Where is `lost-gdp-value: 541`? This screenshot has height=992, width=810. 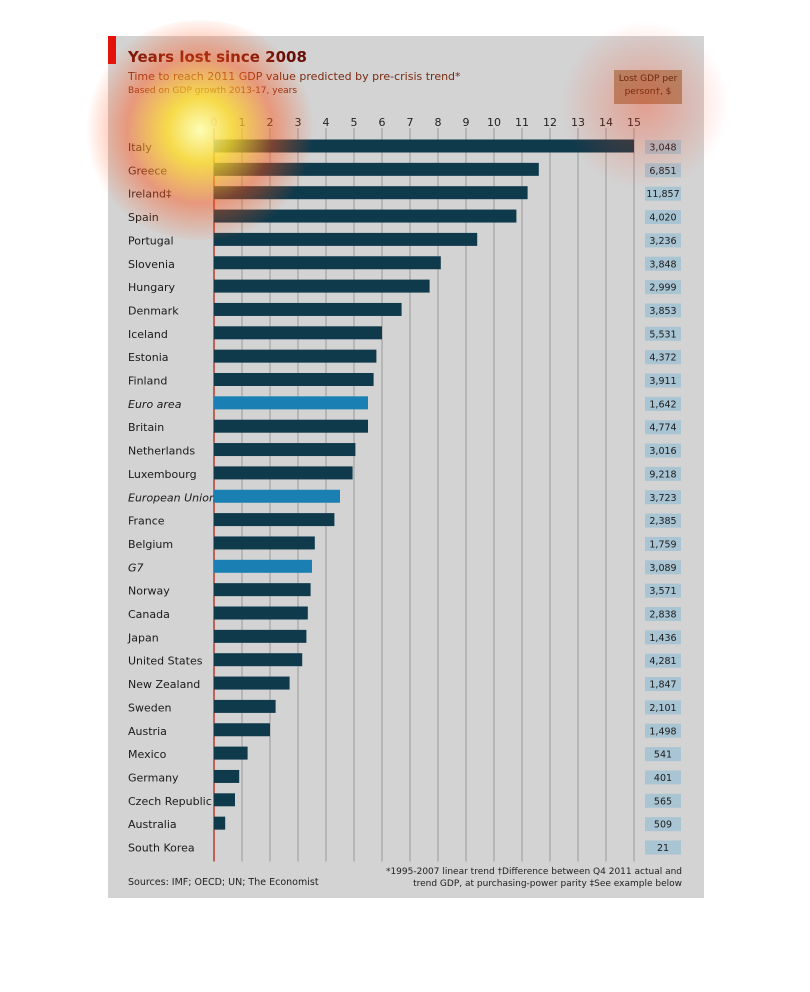
lost-gdp-value: 541 is located at coordinates (663, 755).